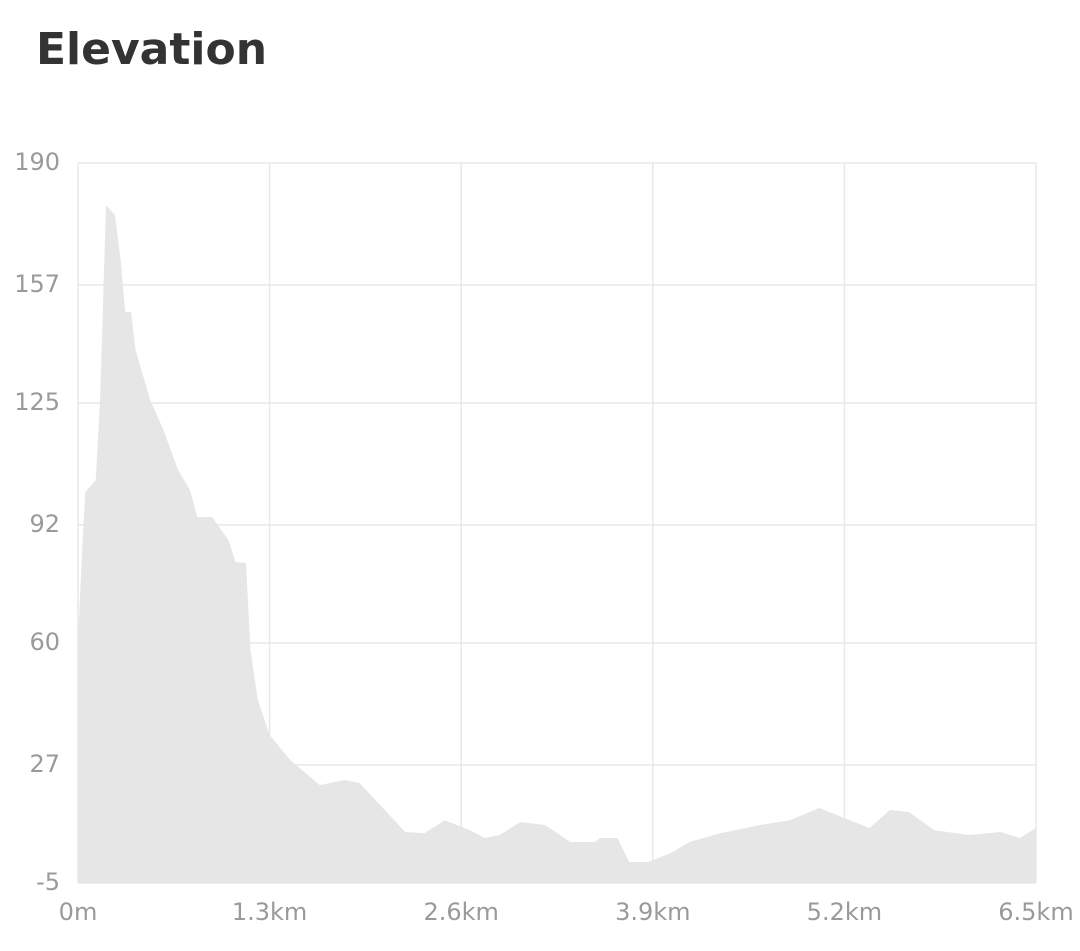 The image size is (1080, 951). Describe the element at coordinates (652, 912) in the screenshot. I see `x-tick-label: 3.9km` at that location.